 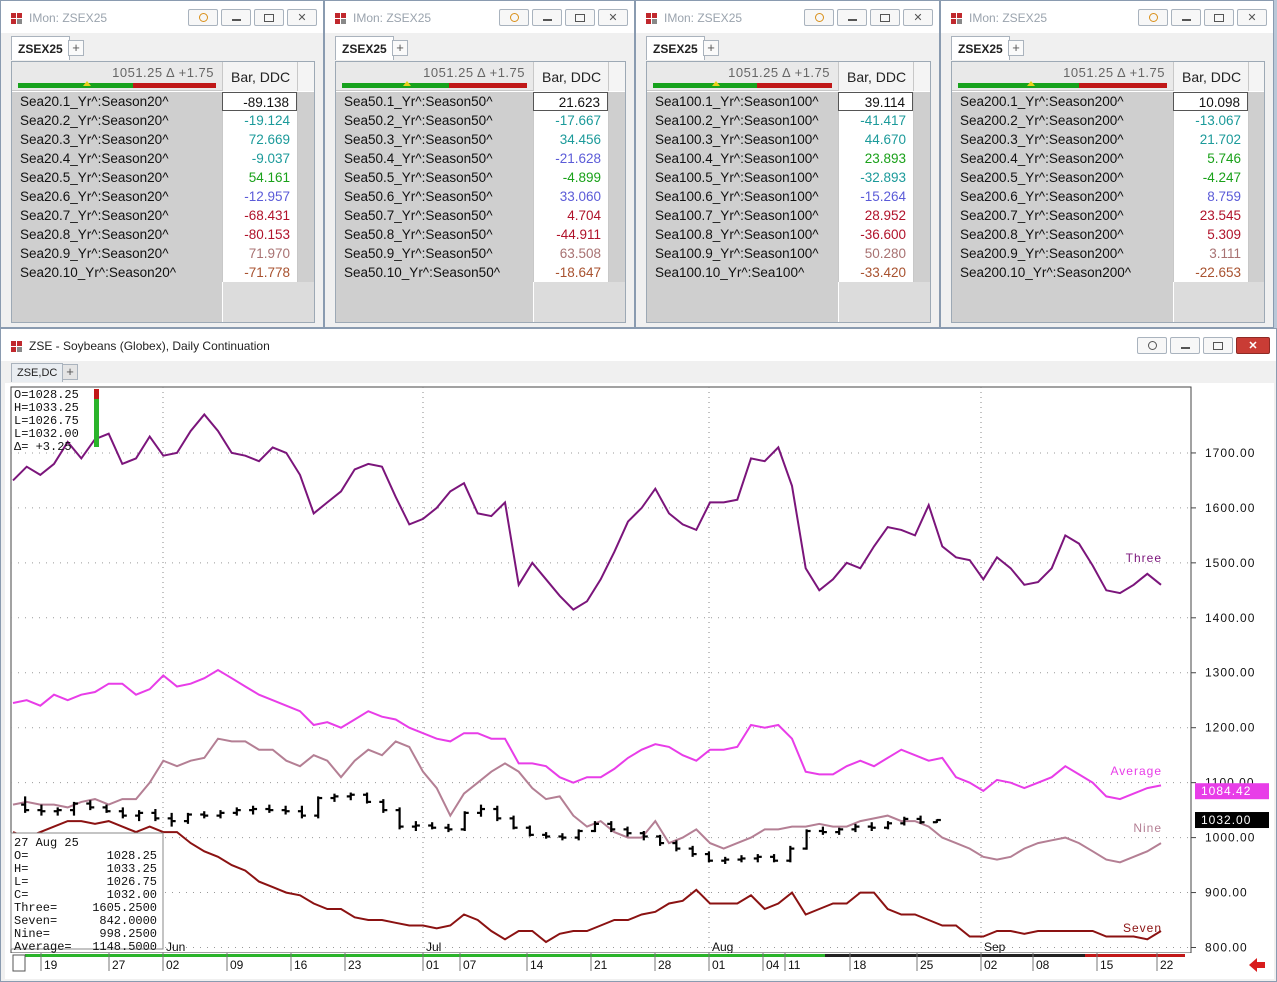 What do you see at coordinates (875, 272) in the screenshot?
I see `row-value: -33.420` at bounding box center [875, 272].